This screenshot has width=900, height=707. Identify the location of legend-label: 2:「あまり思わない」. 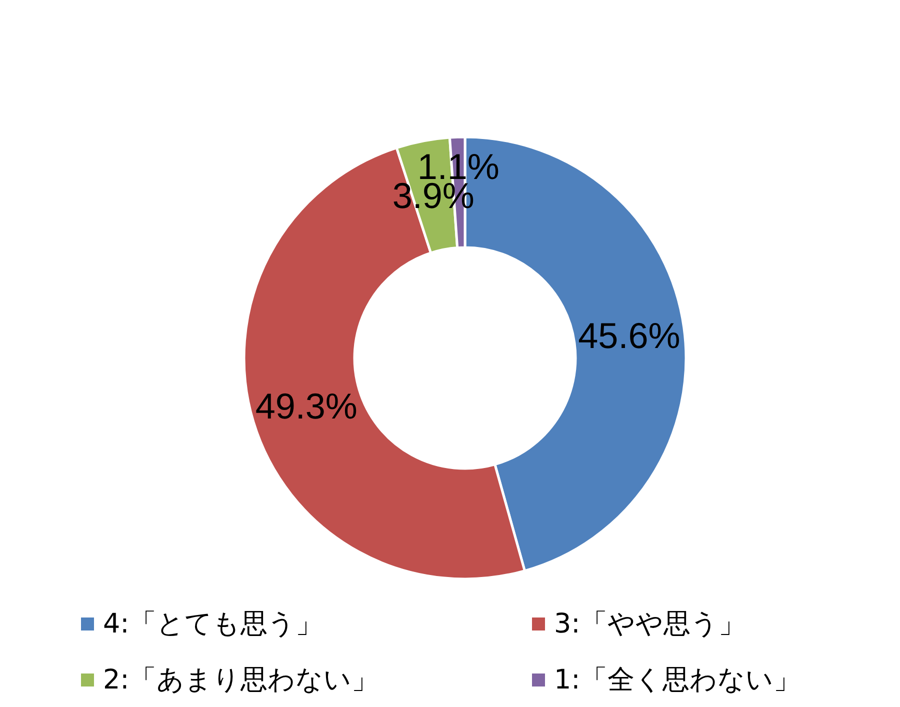
(240, 680).